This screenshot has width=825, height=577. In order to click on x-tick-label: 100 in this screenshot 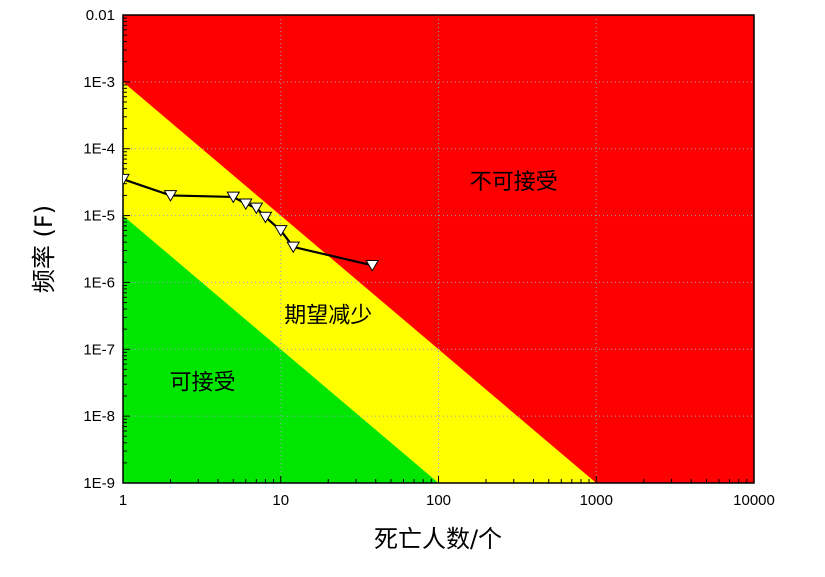, I will do `click(438, 500)`.